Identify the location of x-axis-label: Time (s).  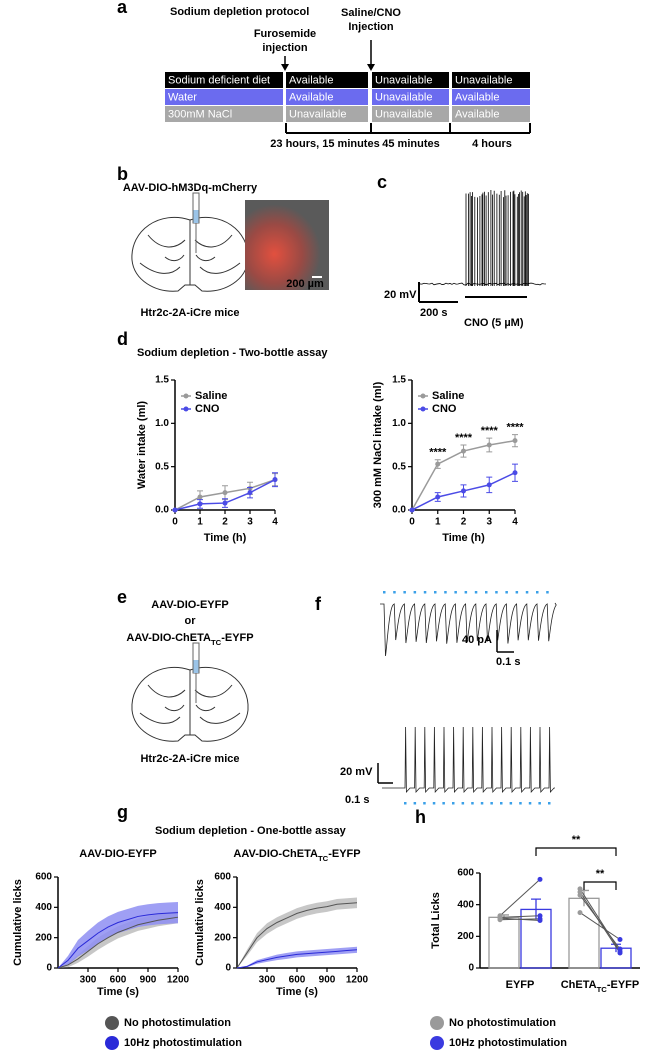
(118, 992).